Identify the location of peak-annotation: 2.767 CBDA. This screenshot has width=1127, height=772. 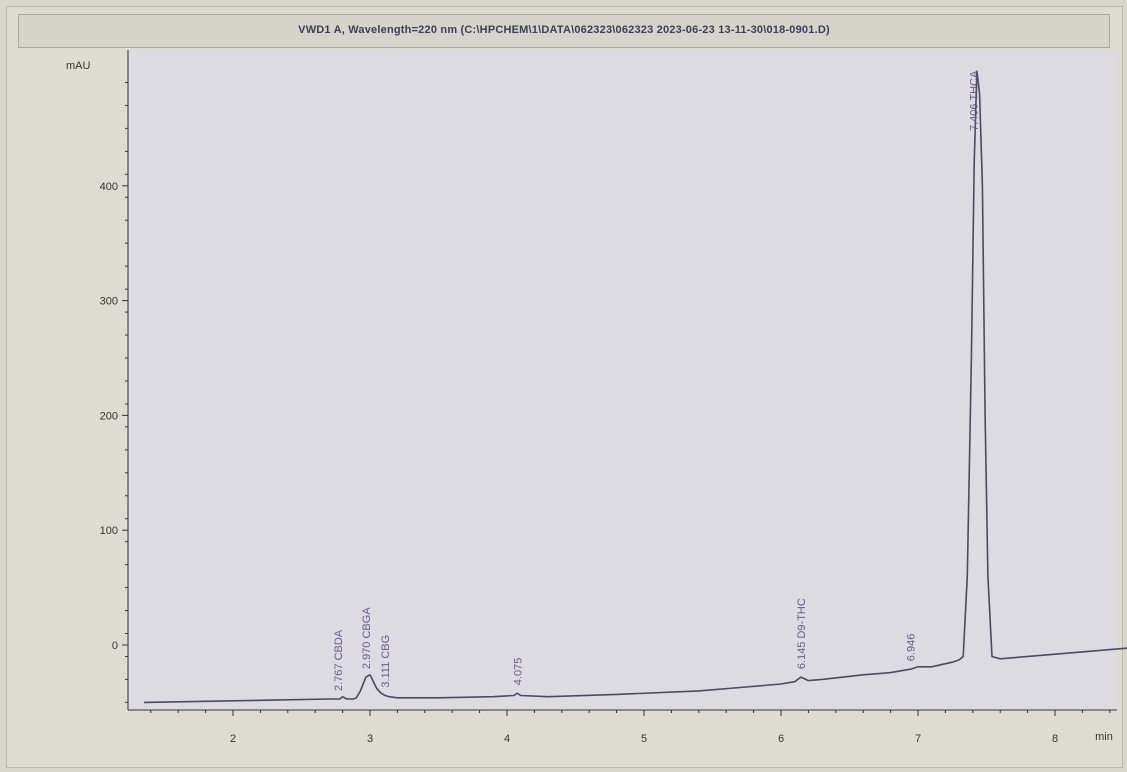
(339, 660).